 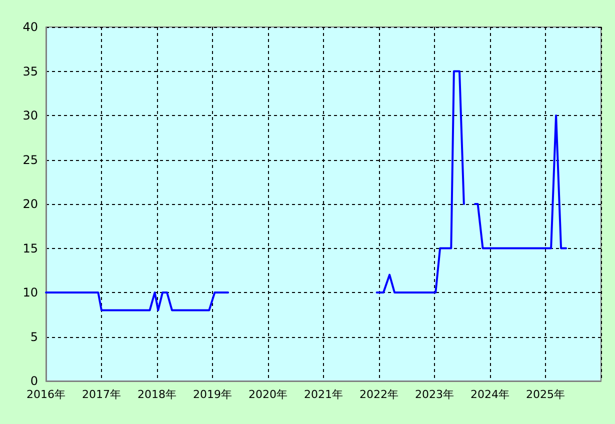 What do you see at coordinates (30, 248) in the screenshot?
I see `y-tick-label: 15` at bounding box center [30, 248].